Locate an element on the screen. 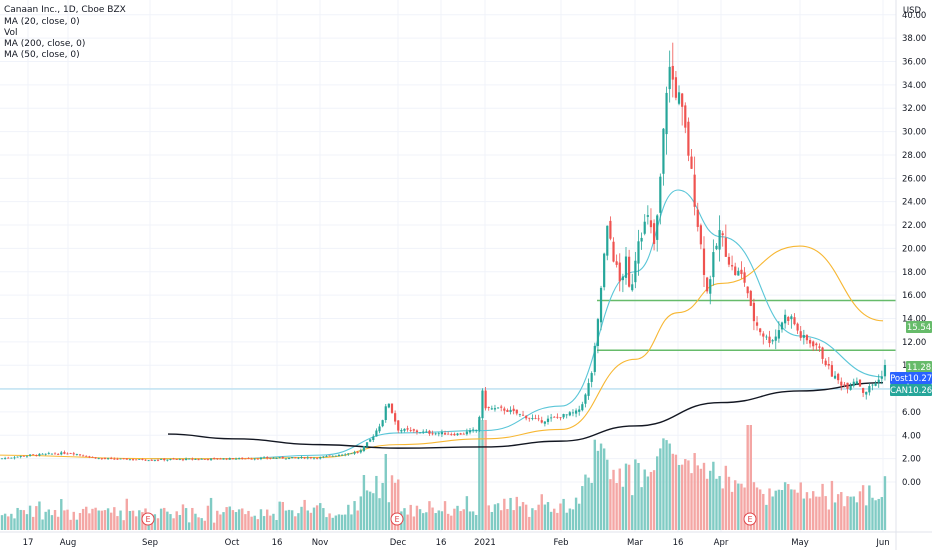  legend-ma200: MA (200, close, 0) is located at coordinates (44, 44).